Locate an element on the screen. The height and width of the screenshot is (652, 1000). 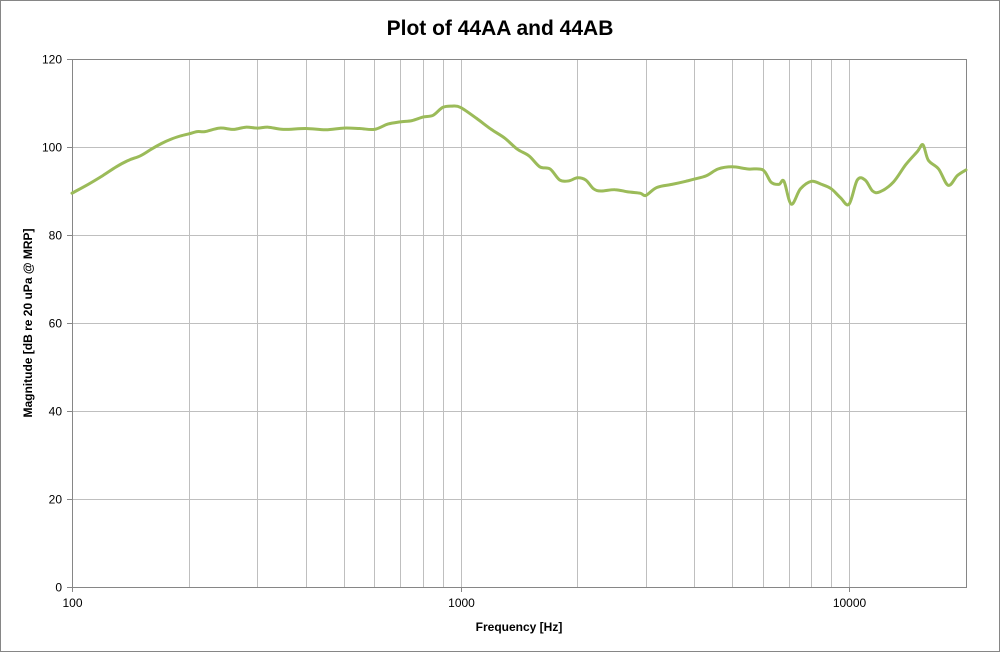
y-tick-label: 120 is located at coordinates (52, 60).